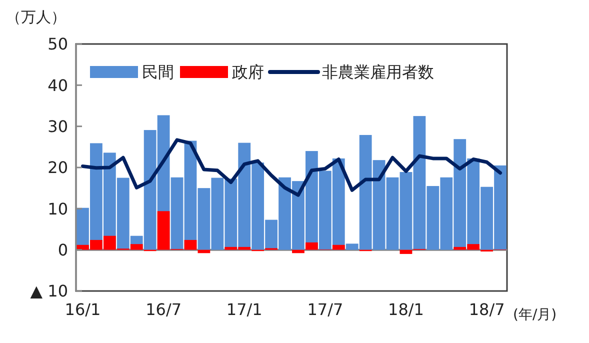 This screenshot has height=343, width=589. Describe the element at coordinates (58, 85) in the screenshot. I see `y-tick-label: 40` at that location.